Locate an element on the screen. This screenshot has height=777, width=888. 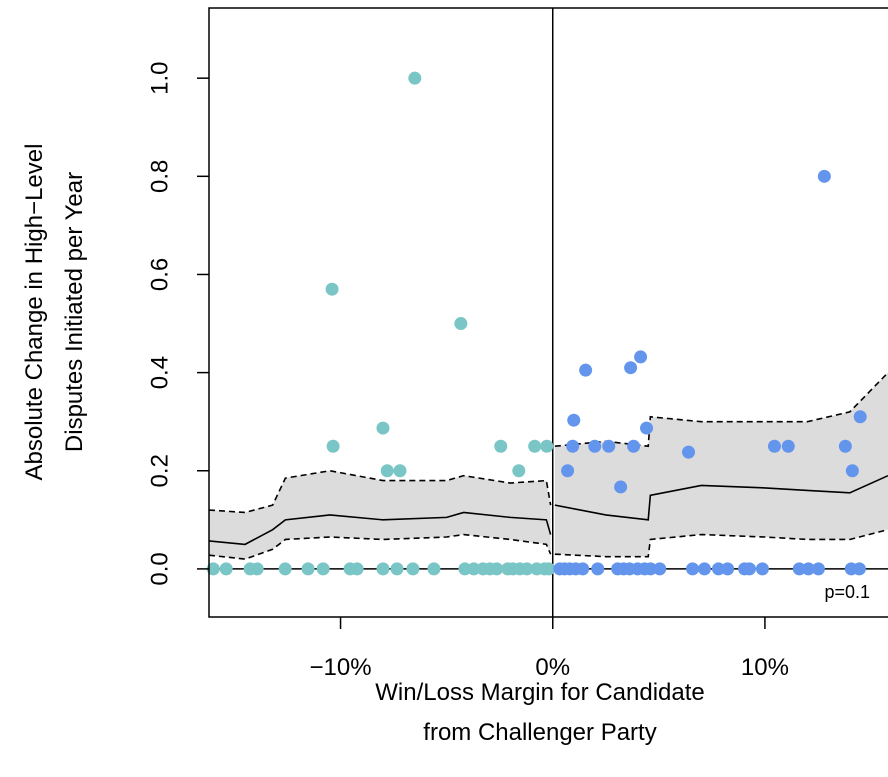
x-axis-title: from Challenger Party is located at coordinates (539, 732).